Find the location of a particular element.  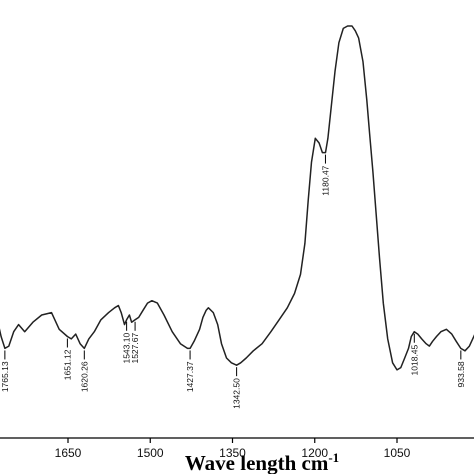

peak-marker: 1543.10 is located at coordinates (127, 342).